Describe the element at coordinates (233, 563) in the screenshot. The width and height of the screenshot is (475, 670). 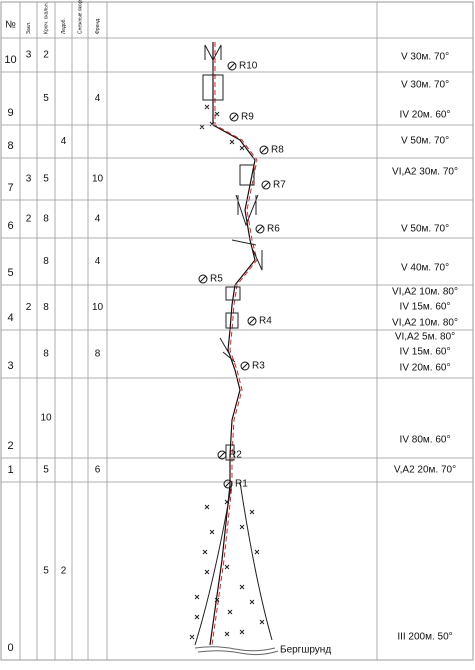
I see `snow-cone` at that location.